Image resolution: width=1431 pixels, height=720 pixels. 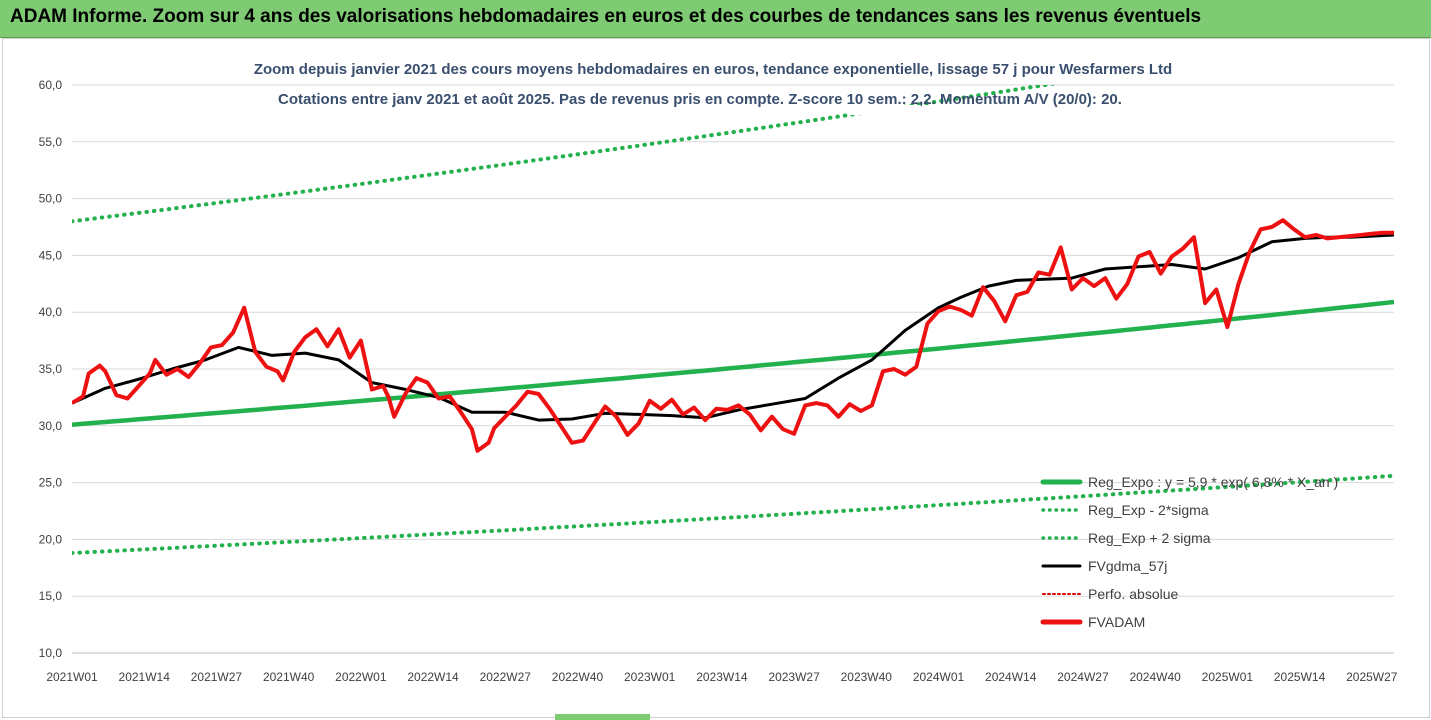 I want to click on x-tick-label: 2023W27, so click(x=794, y=677).